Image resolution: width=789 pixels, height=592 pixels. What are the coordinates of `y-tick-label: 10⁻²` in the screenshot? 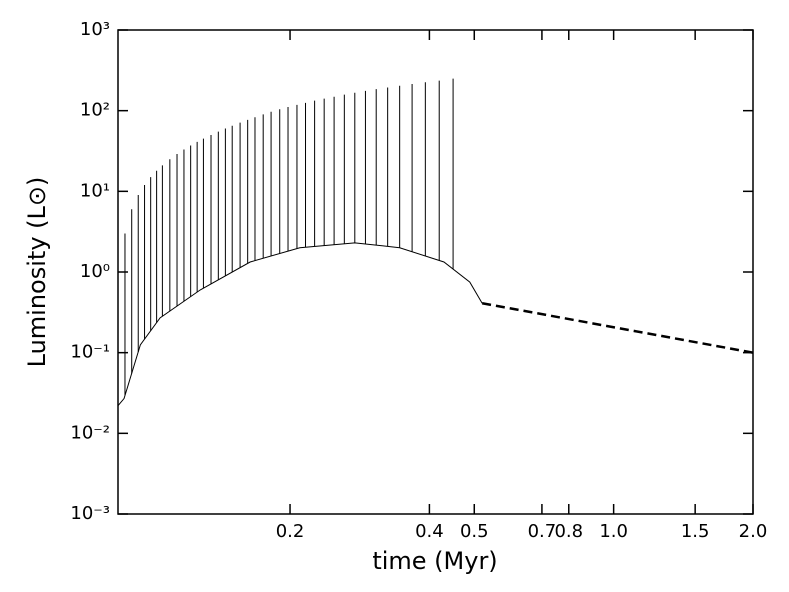 It's located at (90, 432).